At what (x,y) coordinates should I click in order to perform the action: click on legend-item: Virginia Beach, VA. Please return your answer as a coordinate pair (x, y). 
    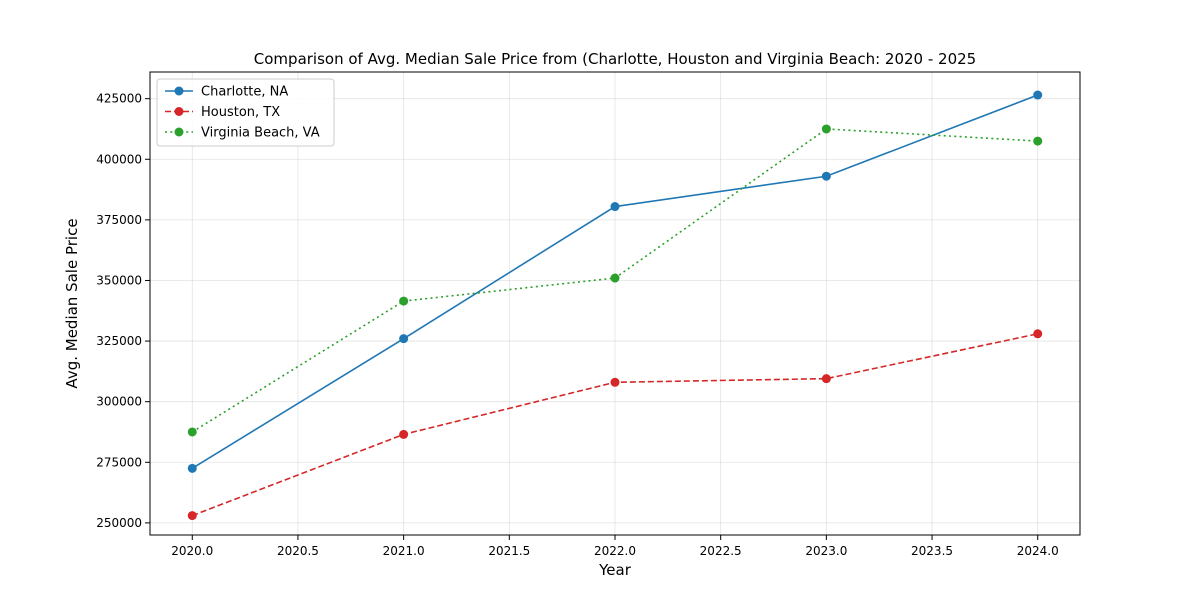
    Looking at the image, I should click on (242, 133).